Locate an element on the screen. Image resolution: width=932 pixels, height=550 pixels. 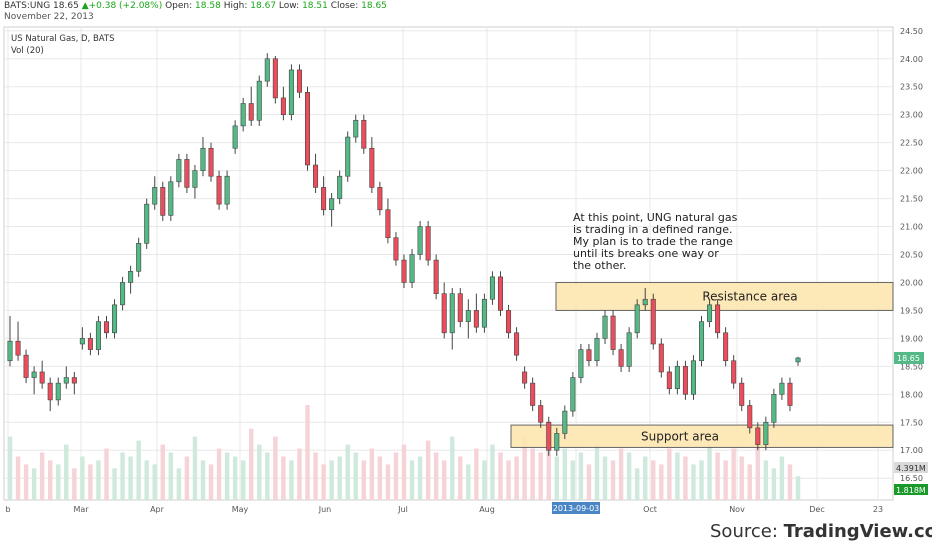
annotation-note-line: My plan is to trade the range is located at coordinates (653, 241).